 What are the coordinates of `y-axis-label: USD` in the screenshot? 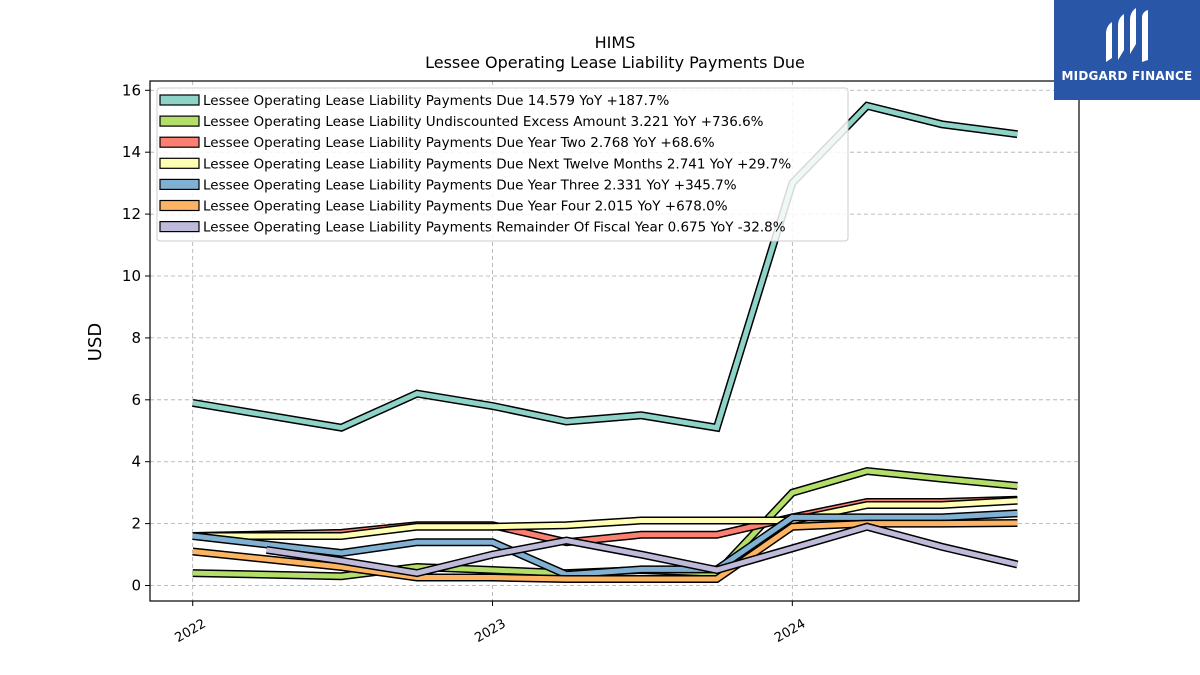 It's located at (95, 342).